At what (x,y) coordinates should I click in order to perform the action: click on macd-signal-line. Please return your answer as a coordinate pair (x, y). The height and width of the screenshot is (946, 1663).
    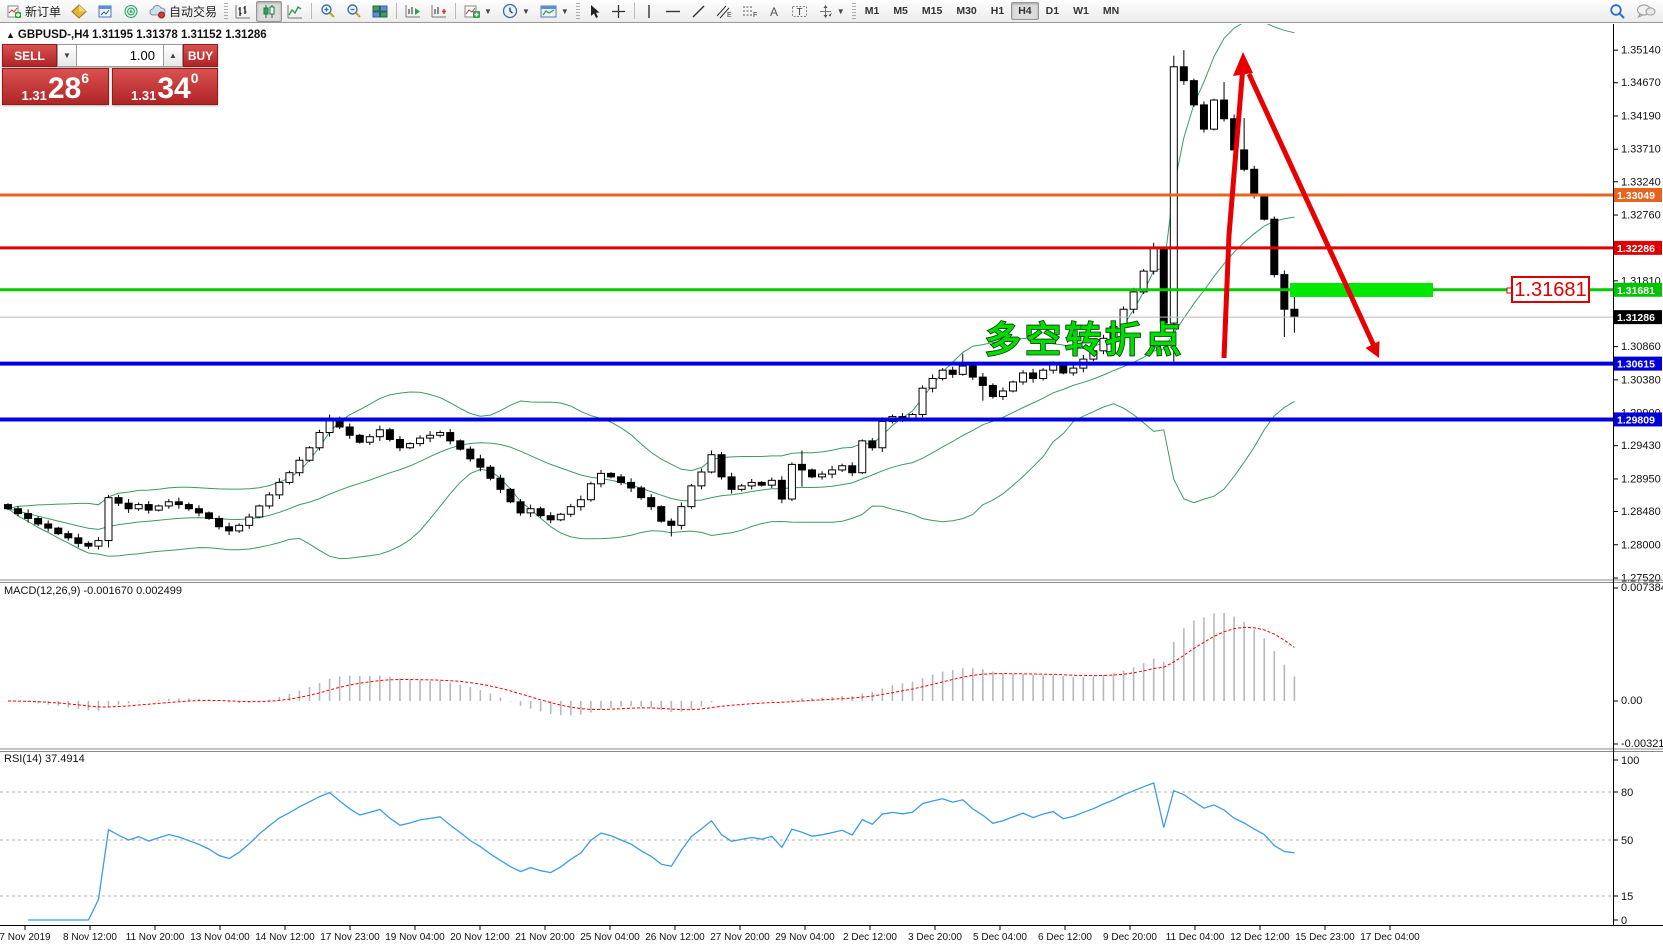
    Looking at the image, I should click on (651, 668).